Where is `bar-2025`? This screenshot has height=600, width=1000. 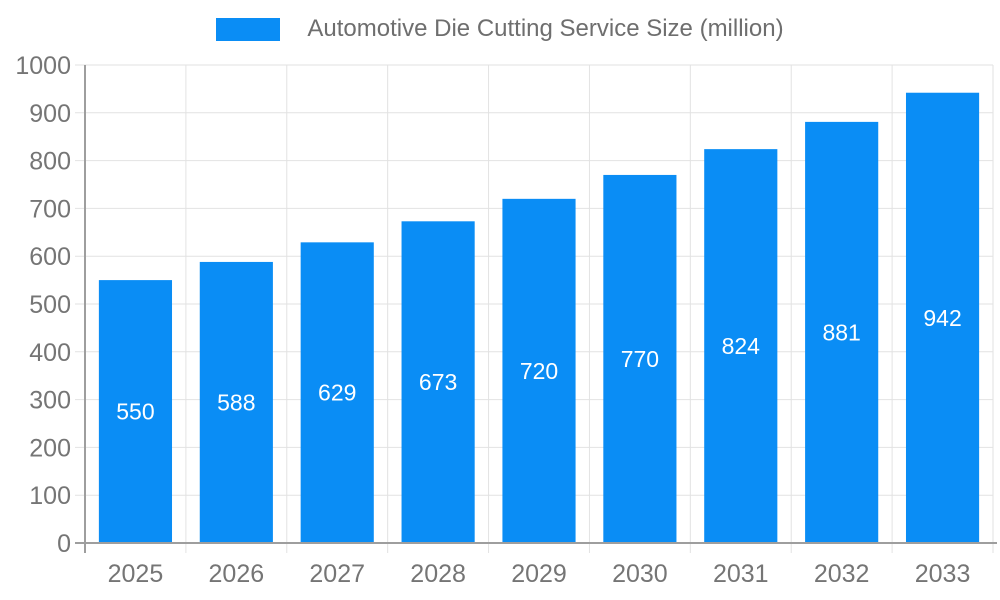
bar-2025 is located at coordinates (135, 411).